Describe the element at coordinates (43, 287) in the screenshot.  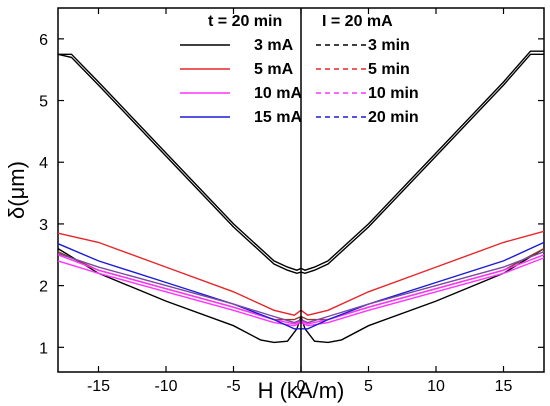
I see `y-tick-label: 2` at that location.